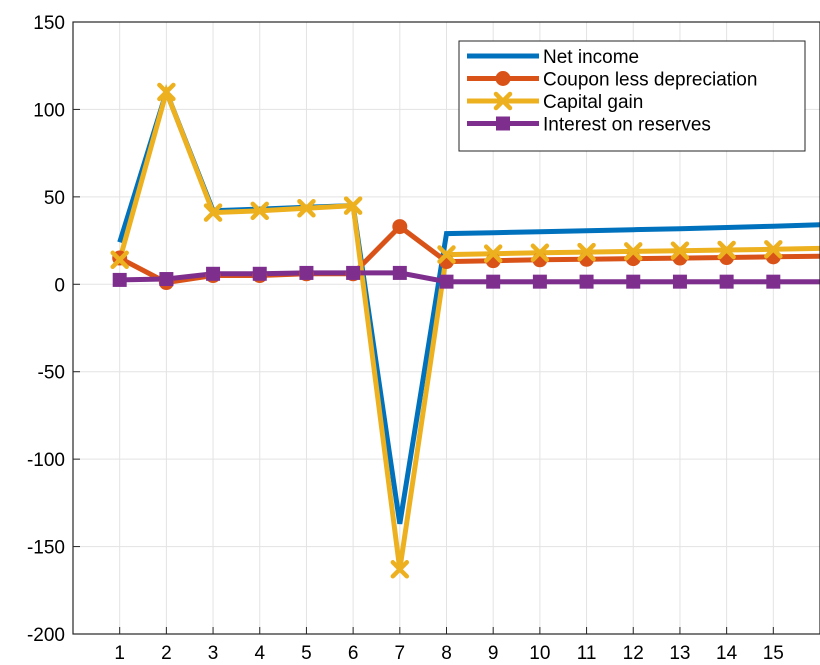  I want to click on x-tick-label: 10, so click(539, 653).